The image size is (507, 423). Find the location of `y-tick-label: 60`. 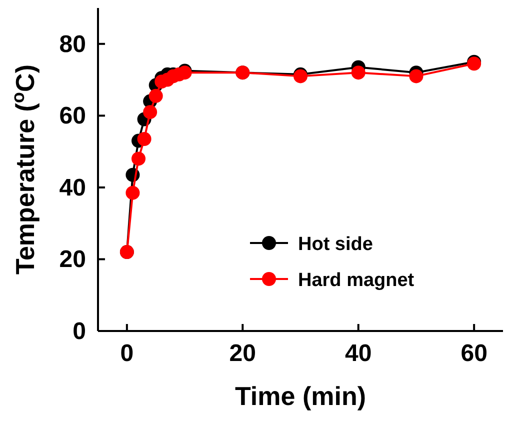

y-tick-label: 60 is located at coordinates (72, 116).